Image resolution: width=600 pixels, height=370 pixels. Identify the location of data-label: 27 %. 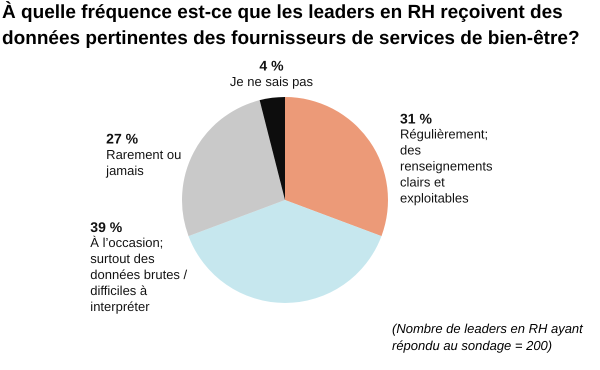
(122, 138).